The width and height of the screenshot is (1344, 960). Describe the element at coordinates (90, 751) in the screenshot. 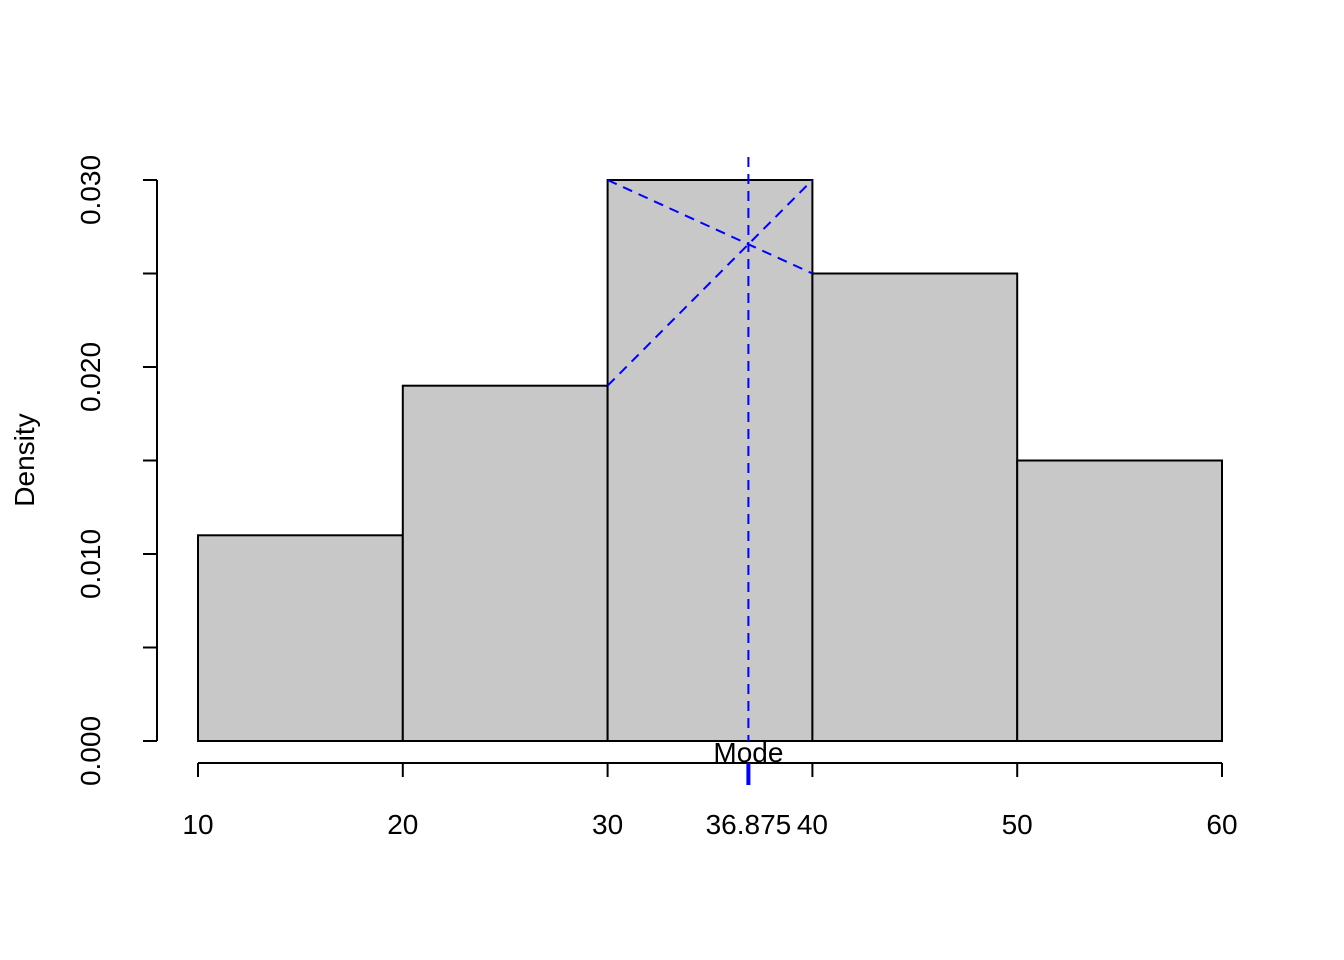

I see `y-tick-label: 0.000` at that location.